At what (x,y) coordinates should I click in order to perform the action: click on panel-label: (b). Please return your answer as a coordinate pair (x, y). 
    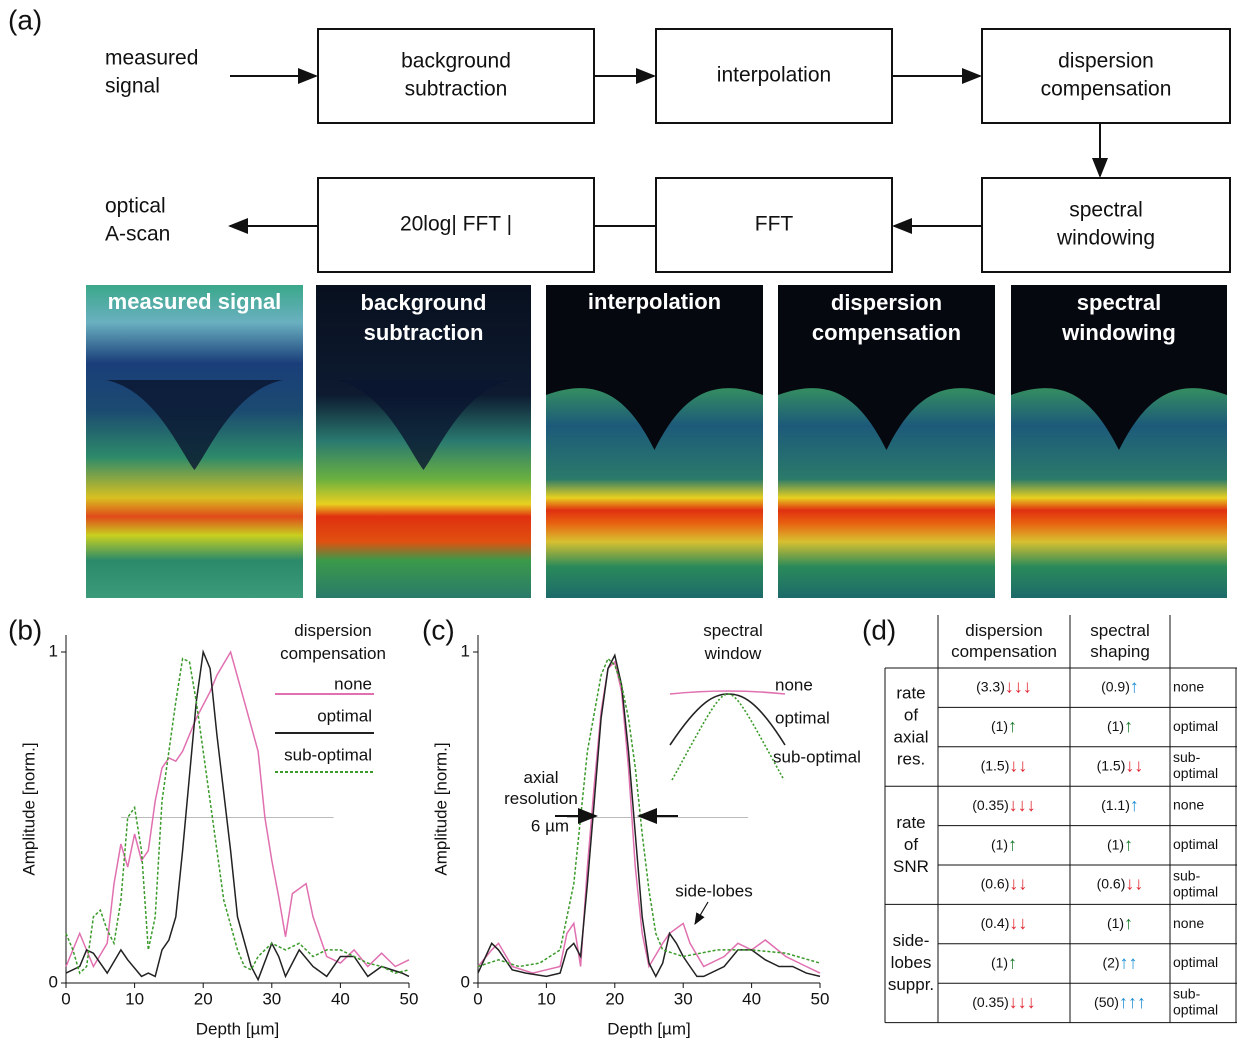
    Looking at the image, I should click on (25, 629).